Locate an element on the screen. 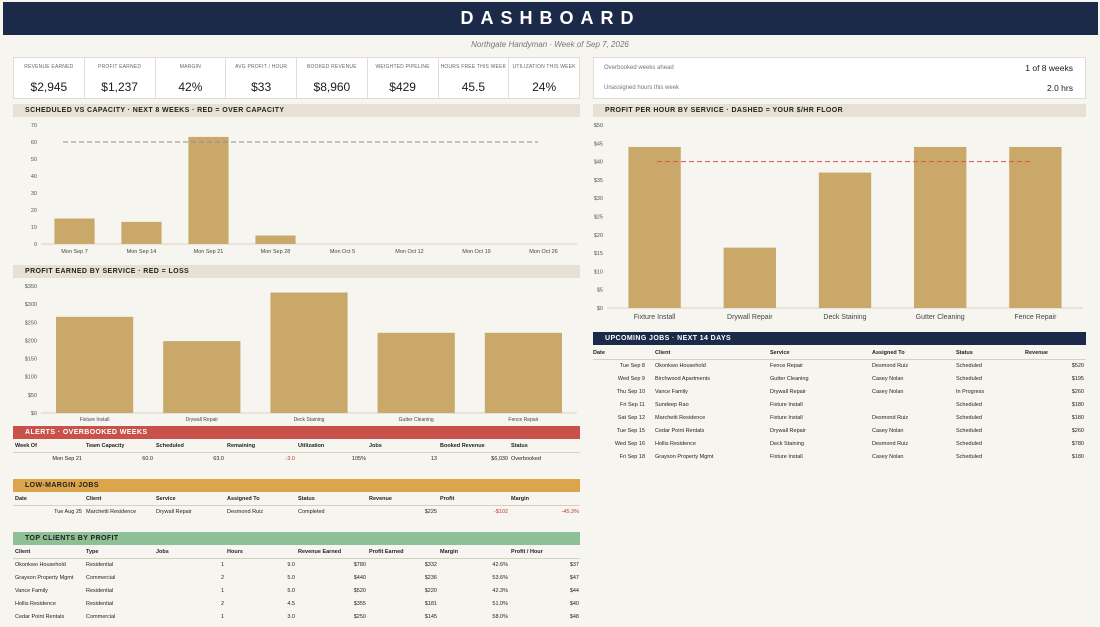  column-header: Remaining is located at coordinates (241, 446).